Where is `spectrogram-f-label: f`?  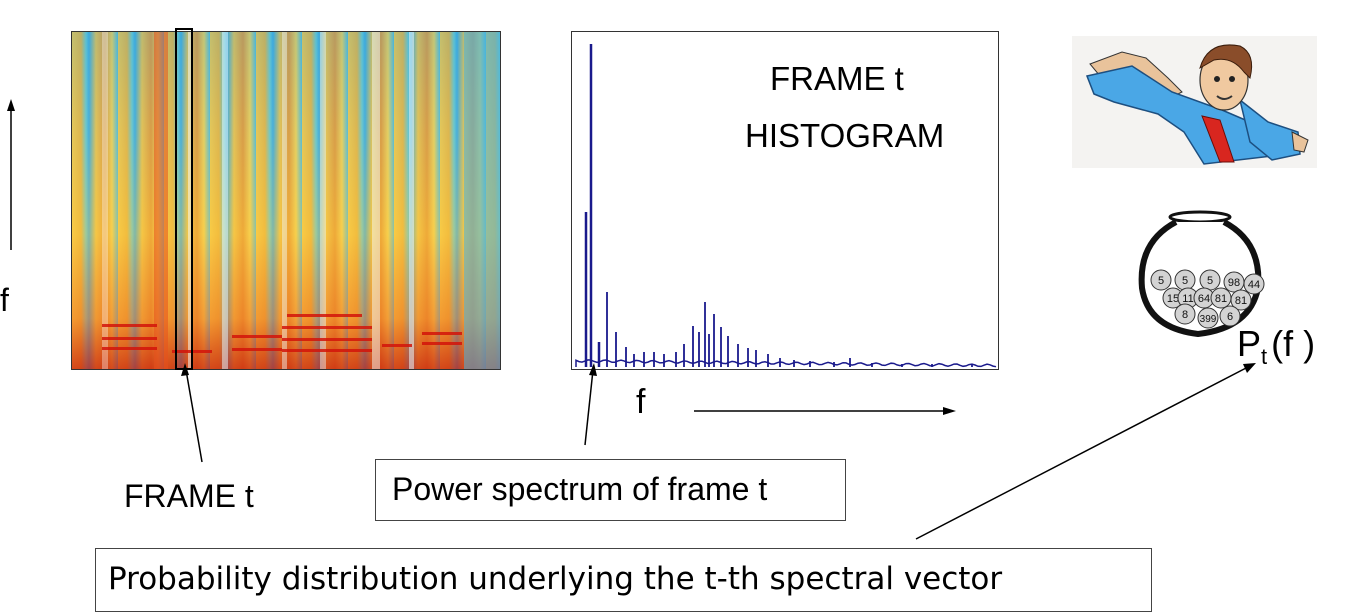
spectrogram-f-label: f is located at coordinates (4, 300).